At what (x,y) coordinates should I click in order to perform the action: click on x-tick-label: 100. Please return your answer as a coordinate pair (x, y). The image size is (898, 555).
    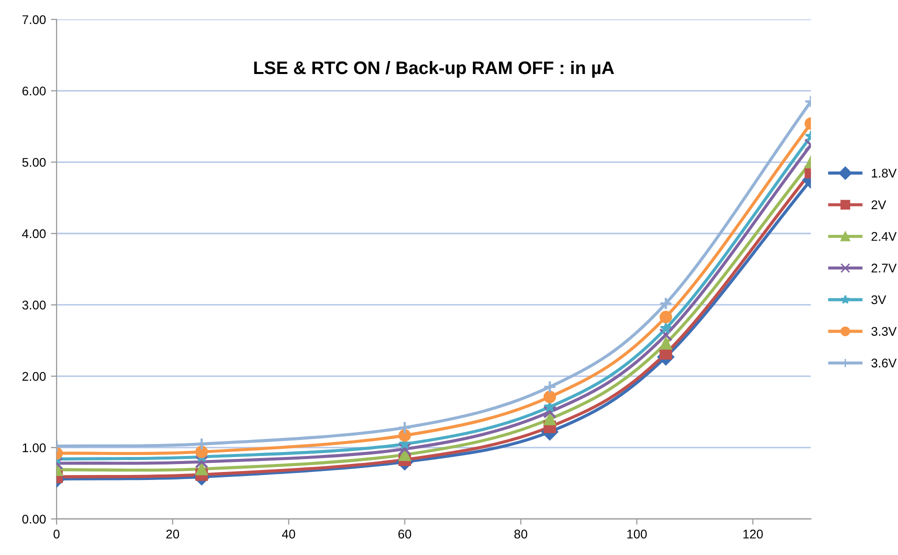
    Looking at the image, I should click on (637, 534).